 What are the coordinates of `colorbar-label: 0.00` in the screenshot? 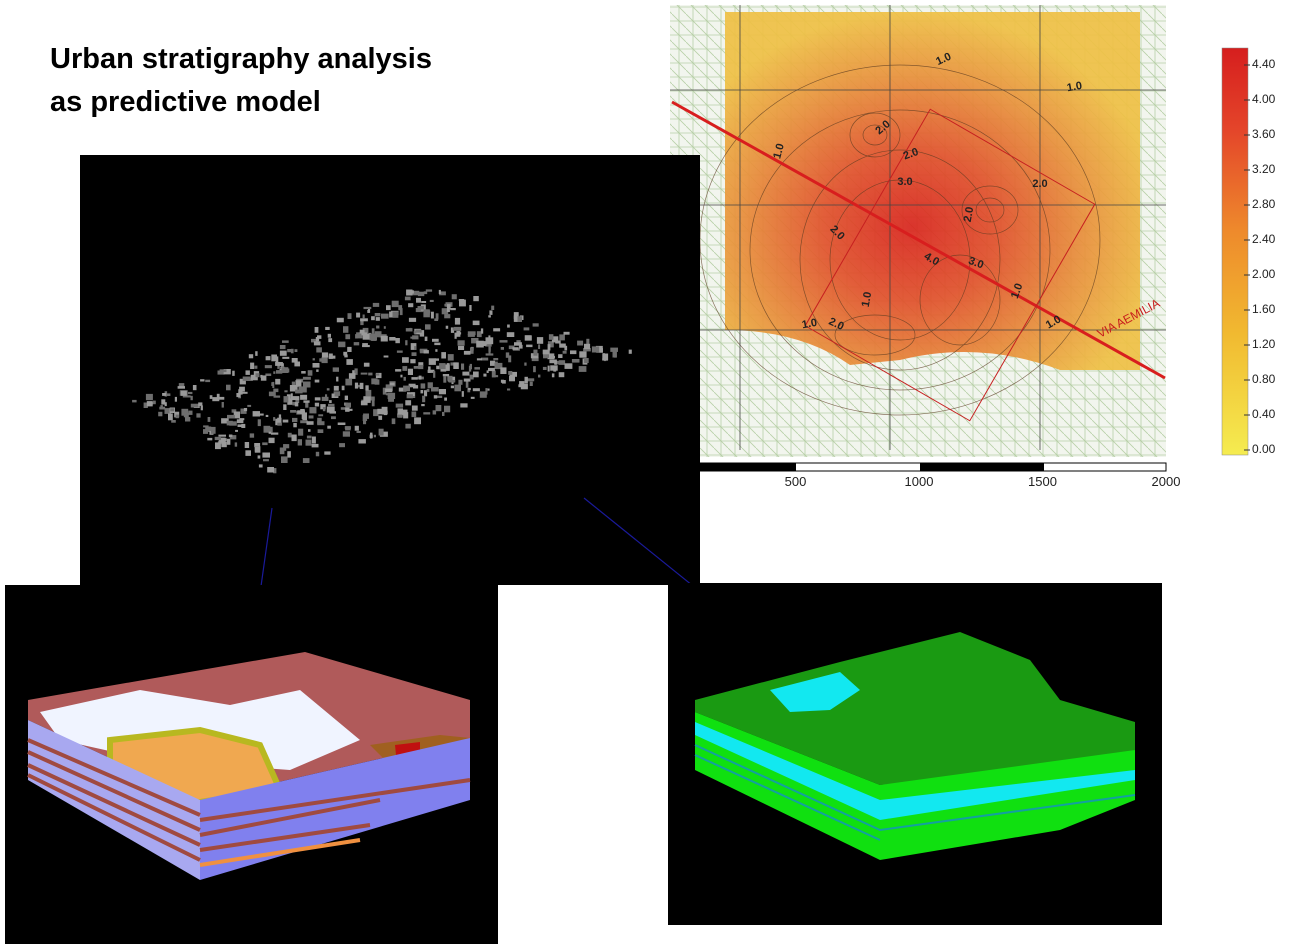 It's located at (1264, 449).